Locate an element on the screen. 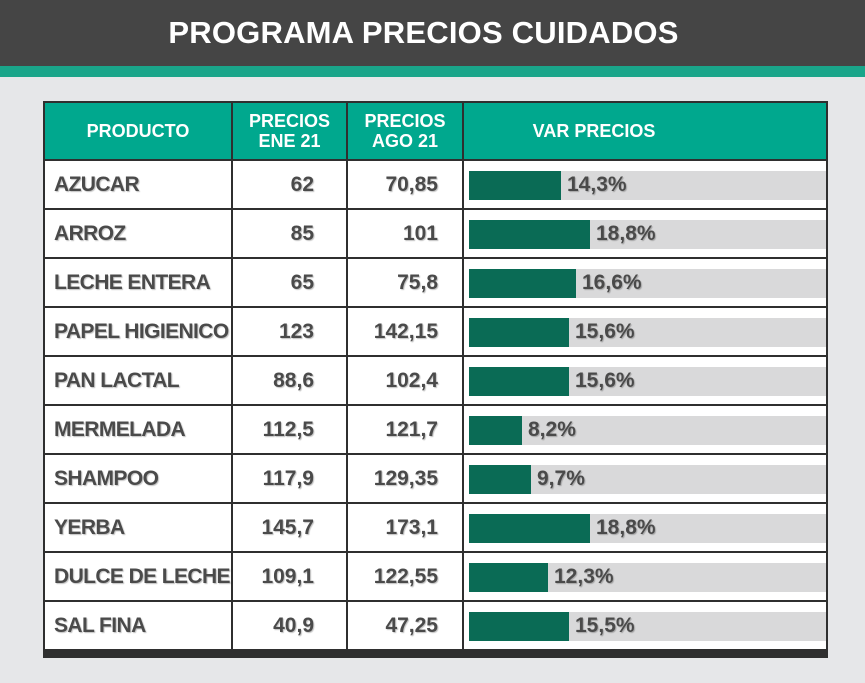  price-ago-cell: 102,4 is located at coordinates (405, 380).